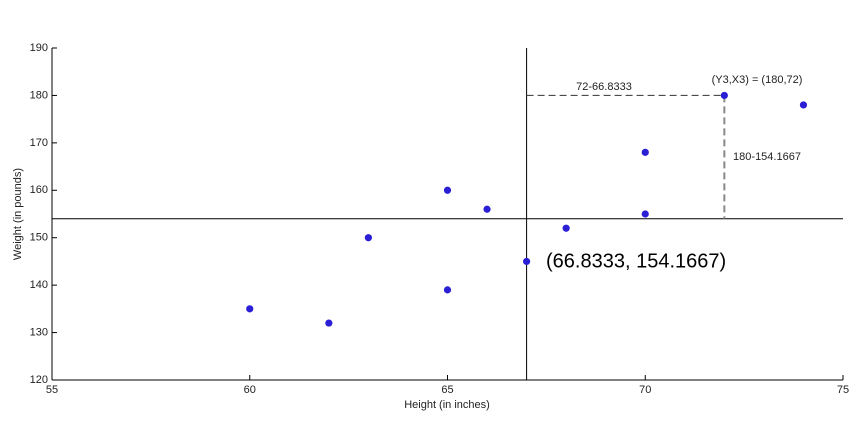 Image resolution: width=860 pixels, height=424 pixels. What do you see at coordinates (52, 390) in the screenshot?
I see `x-tick-label: 55` at bounding box center [52, 390].